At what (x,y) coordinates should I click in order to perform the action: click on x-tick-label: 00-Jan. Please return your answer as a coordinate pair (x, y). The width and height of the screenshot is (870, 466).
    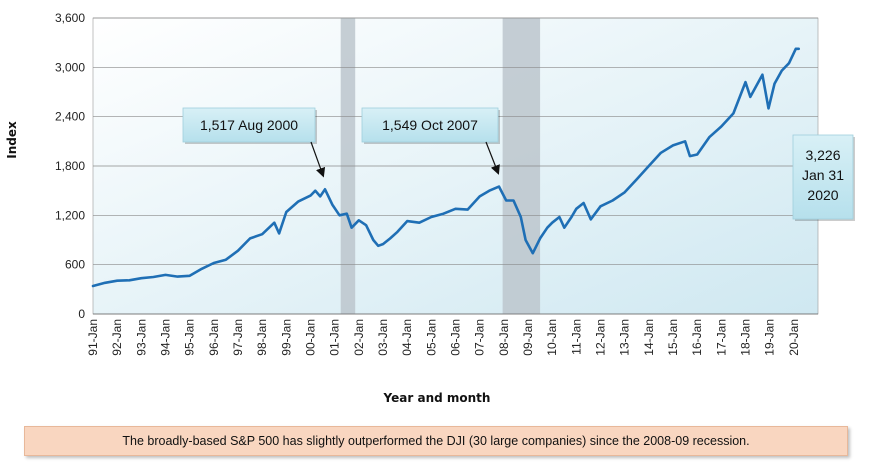
    Looking at the image, I should click on (311, 337).